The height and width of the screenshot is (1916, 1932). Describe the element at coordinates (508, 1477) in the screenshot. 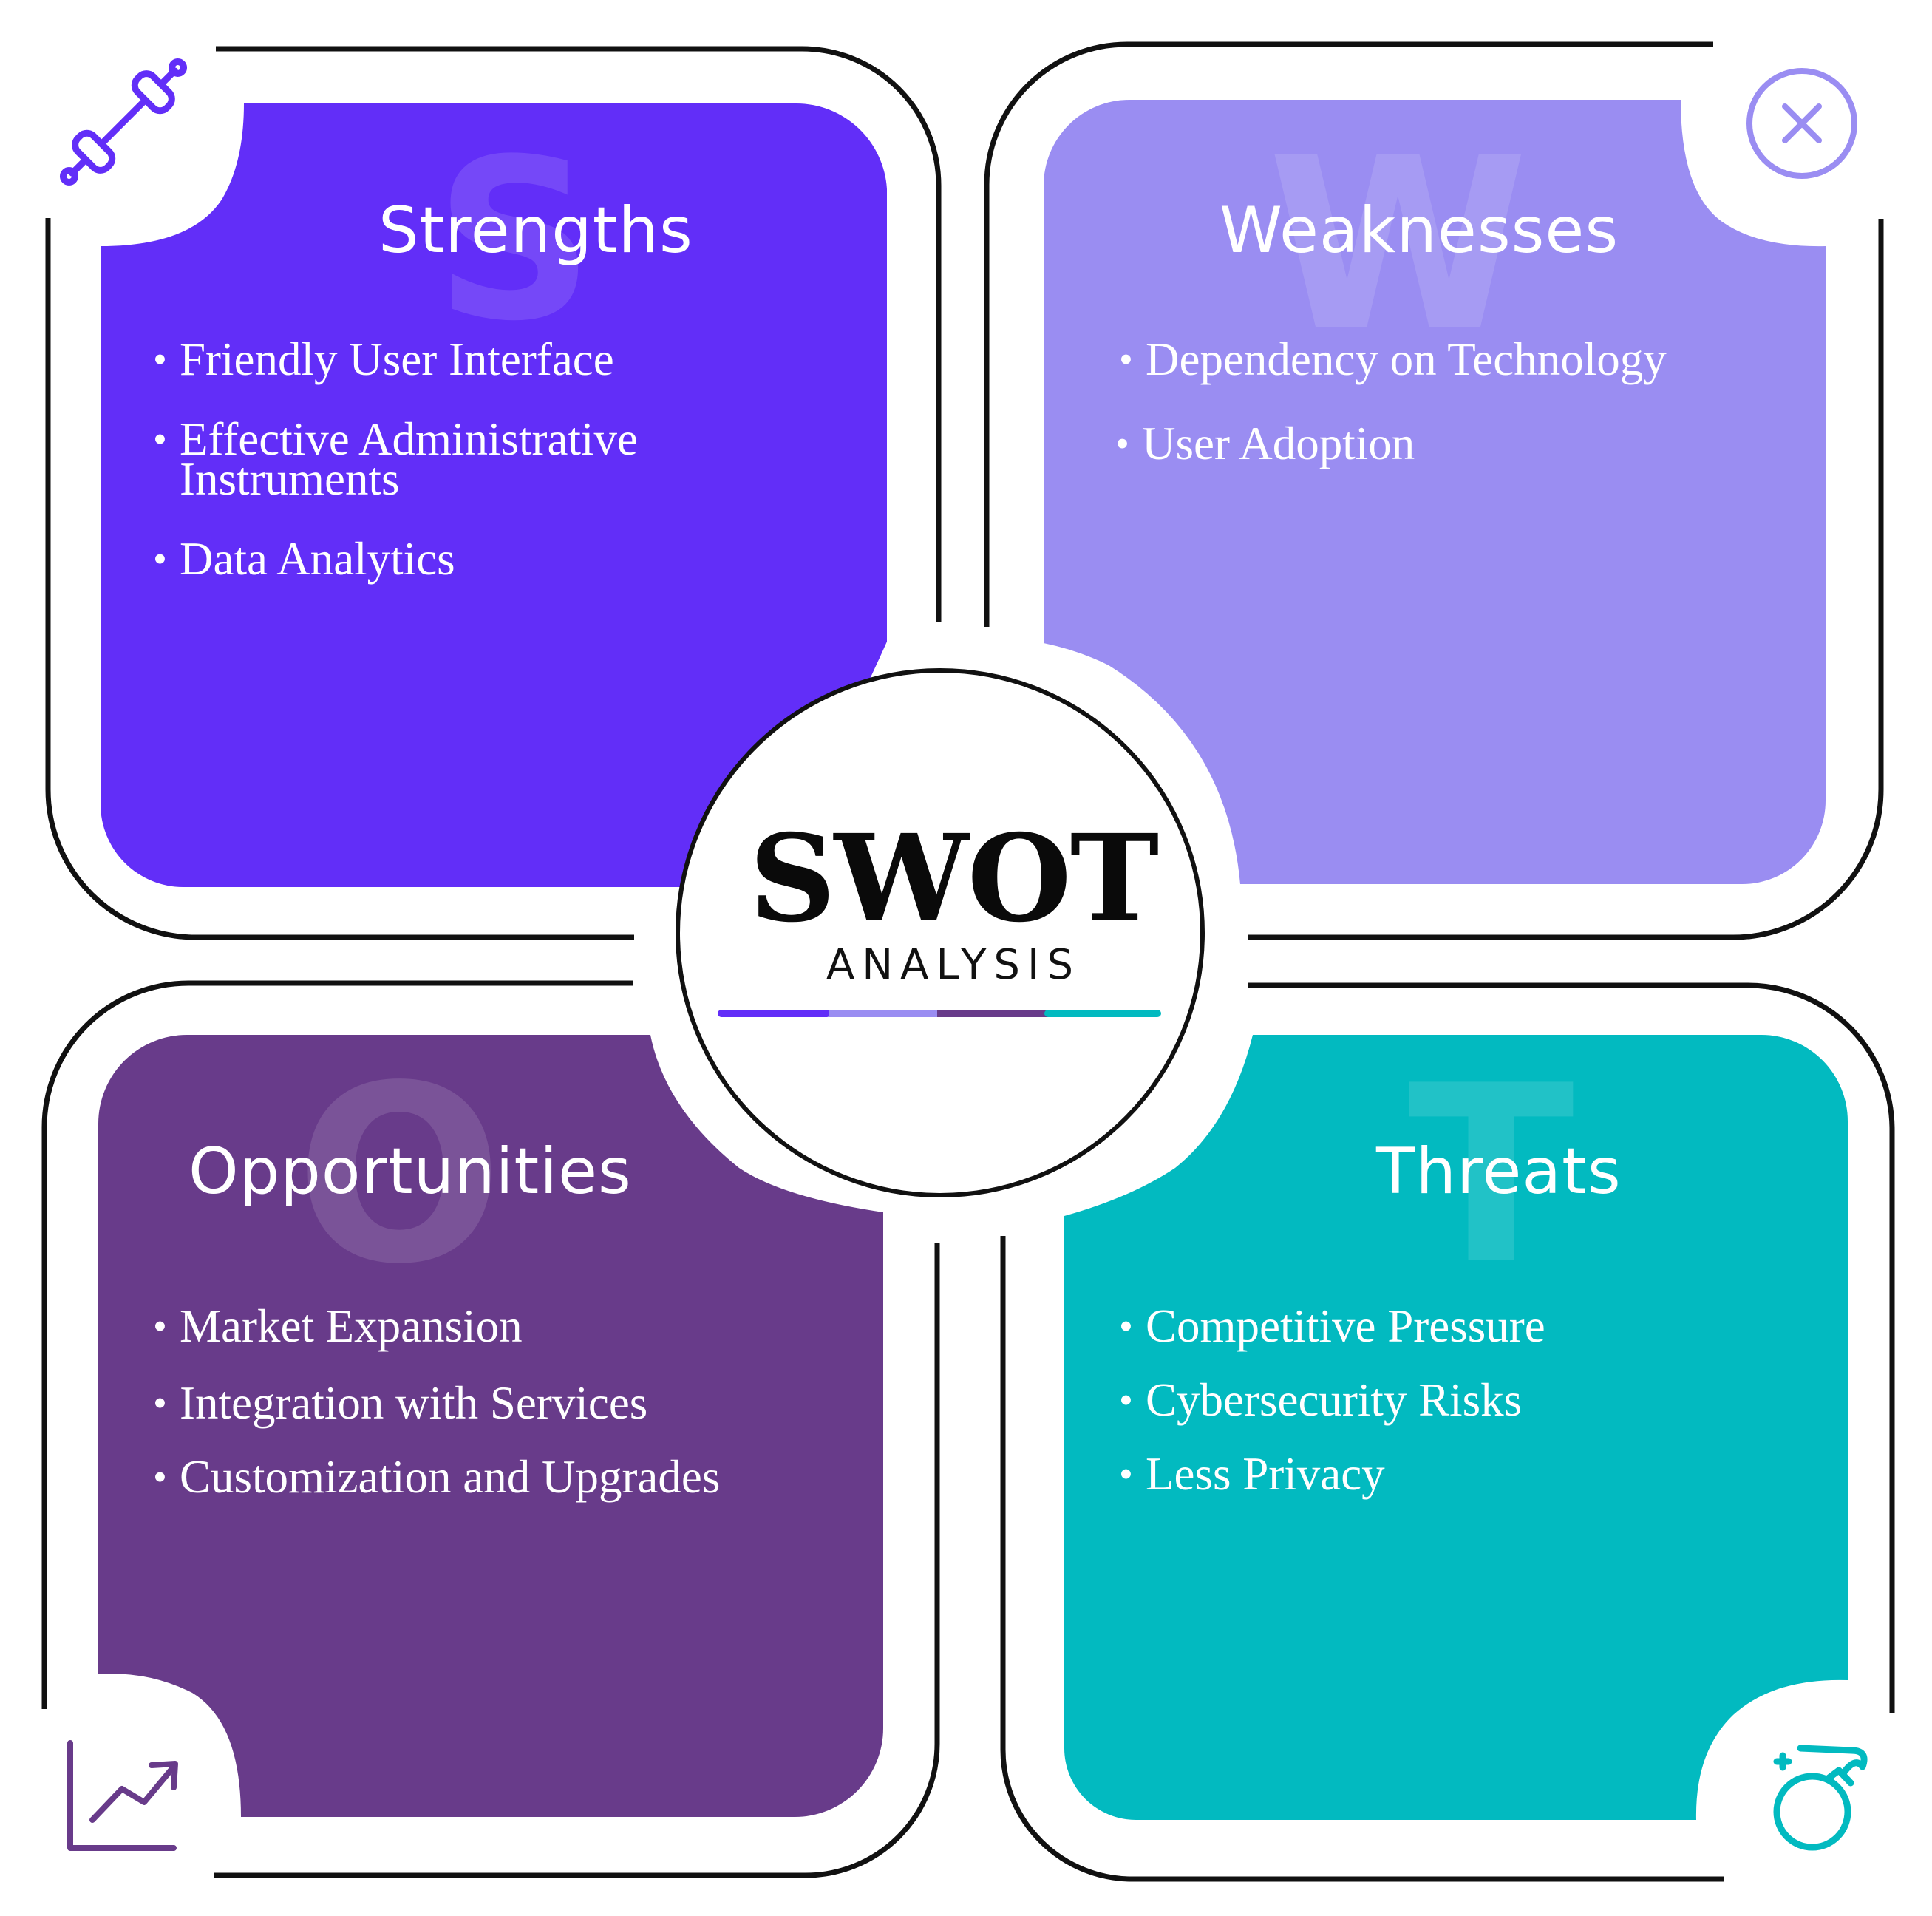

I see `list-item: Customization and Upgrades` at that location.